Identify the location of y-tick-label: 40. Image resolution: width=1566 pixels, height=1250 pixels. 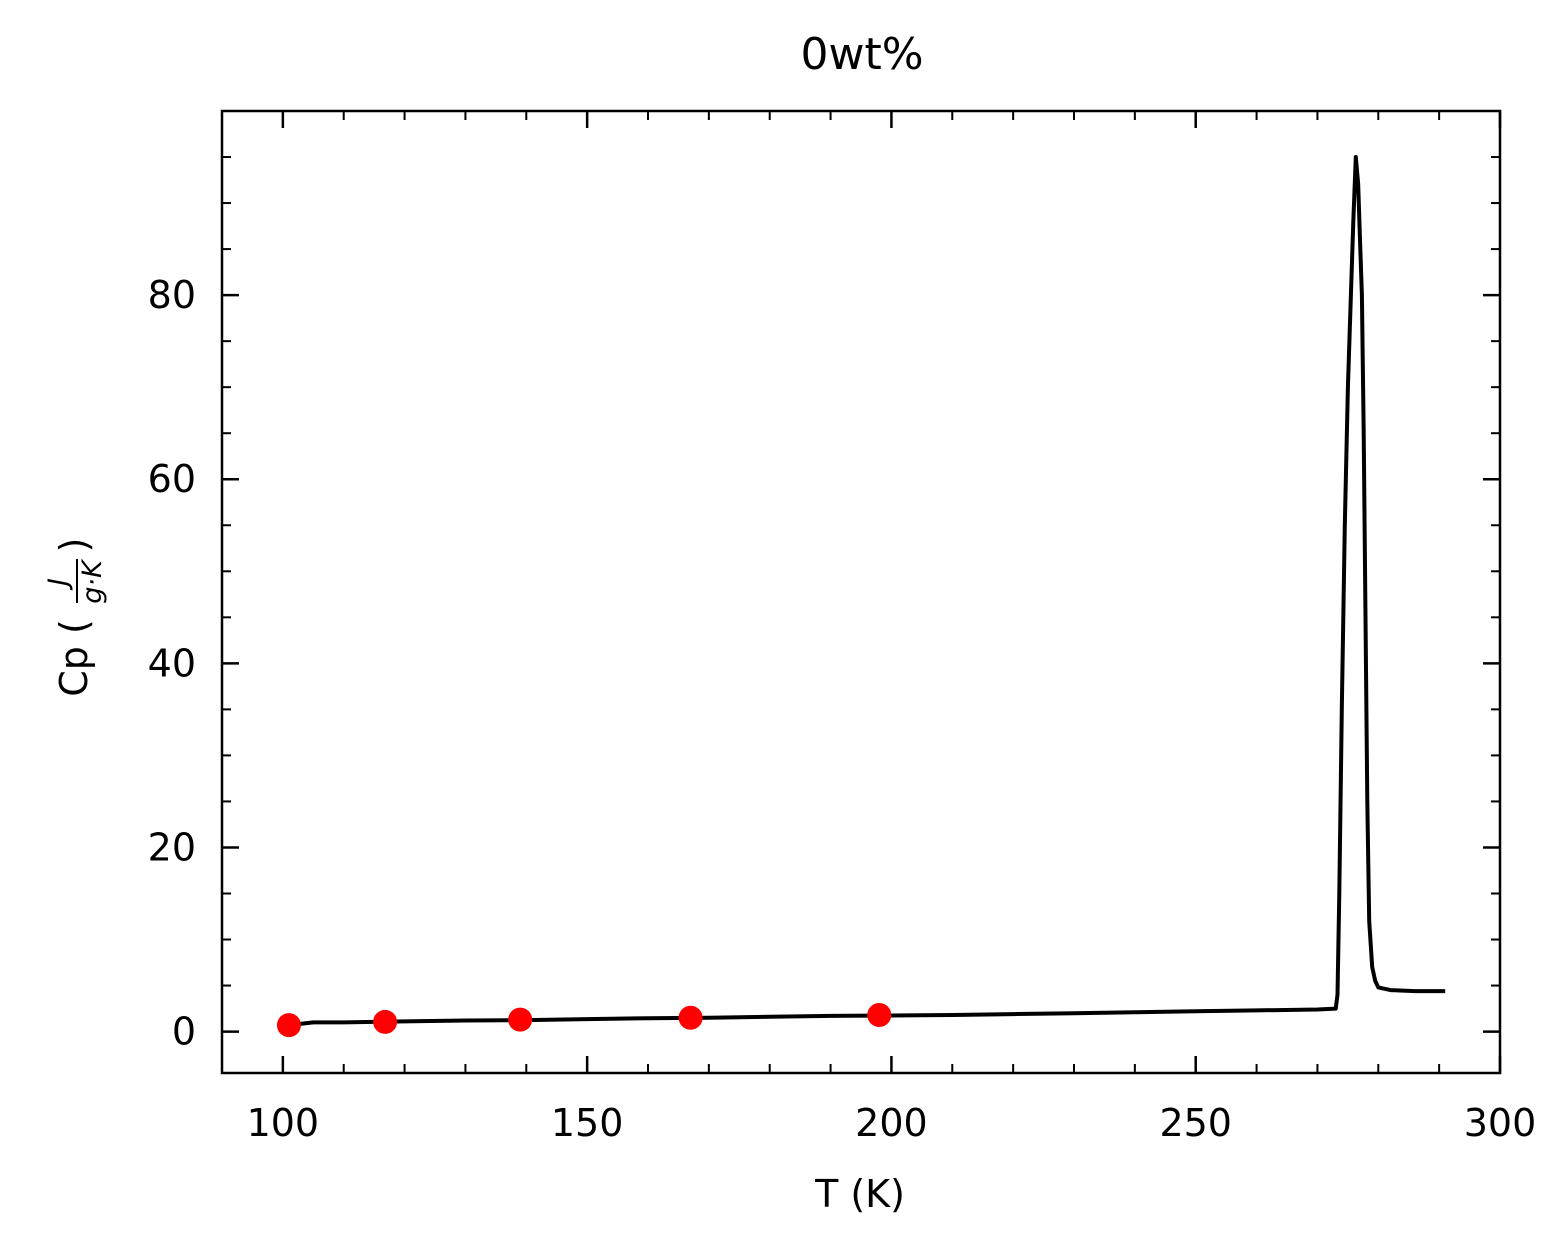
(172, 663).